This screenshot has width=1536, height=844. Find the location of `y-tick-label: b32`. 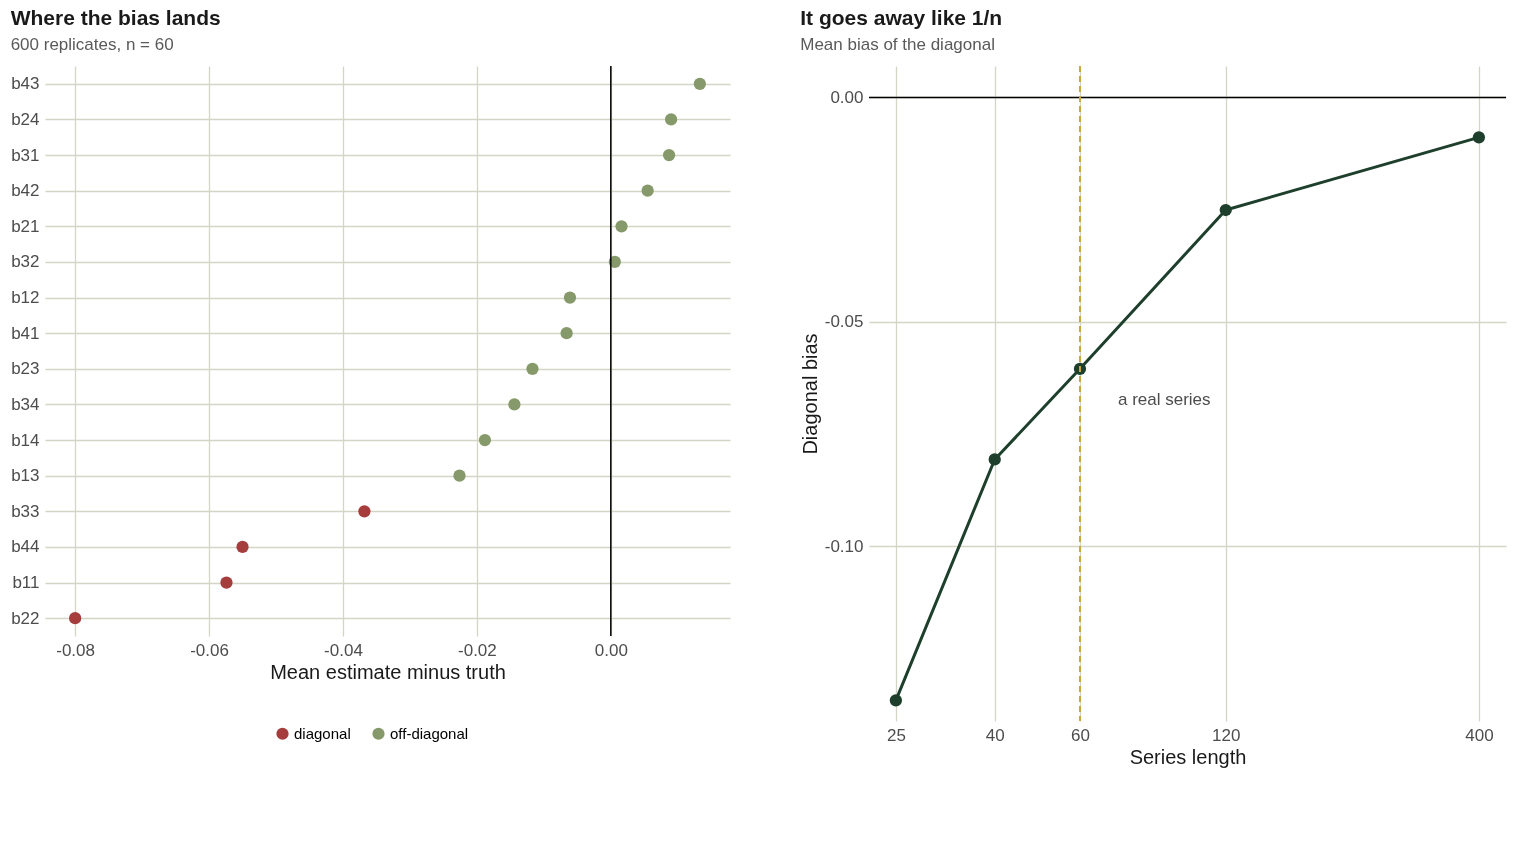

y-tick-label: b32 is located at coordinates (25, 262).